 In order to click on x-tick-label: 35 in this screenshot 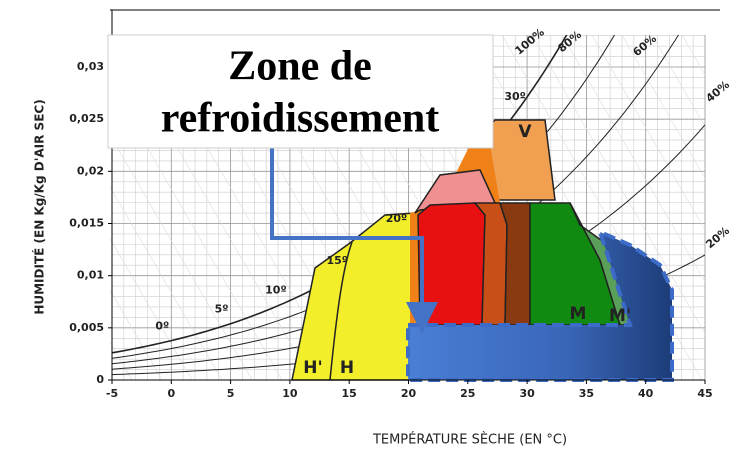, I will do `click(586, 393)`.